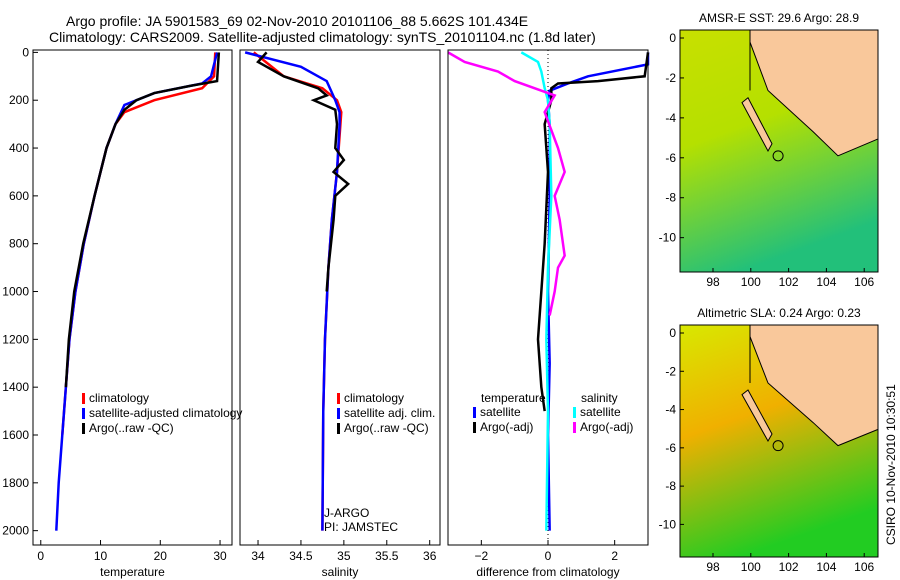 This screenshot has width=900, height=580. Describe the element at coordinates (430, 556) in the screenshot. I see `x-tick-label: 36` at that location.